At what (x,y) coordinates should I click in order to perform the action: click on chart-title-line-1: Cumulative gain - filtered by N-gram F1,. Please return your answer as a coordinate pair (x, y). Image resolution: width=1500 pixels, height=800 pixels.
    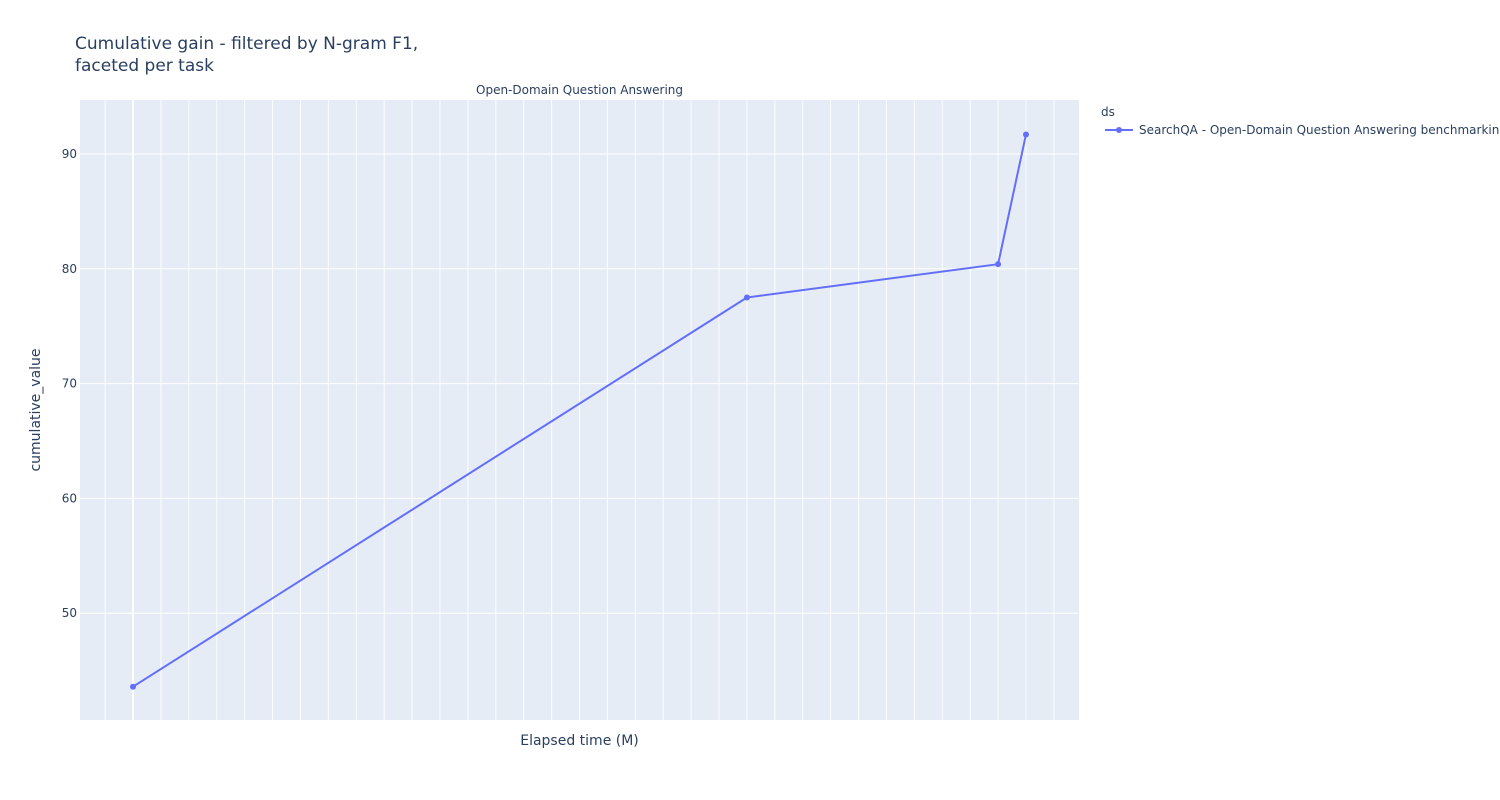
    Looking at the image, I should click on (247, 44).